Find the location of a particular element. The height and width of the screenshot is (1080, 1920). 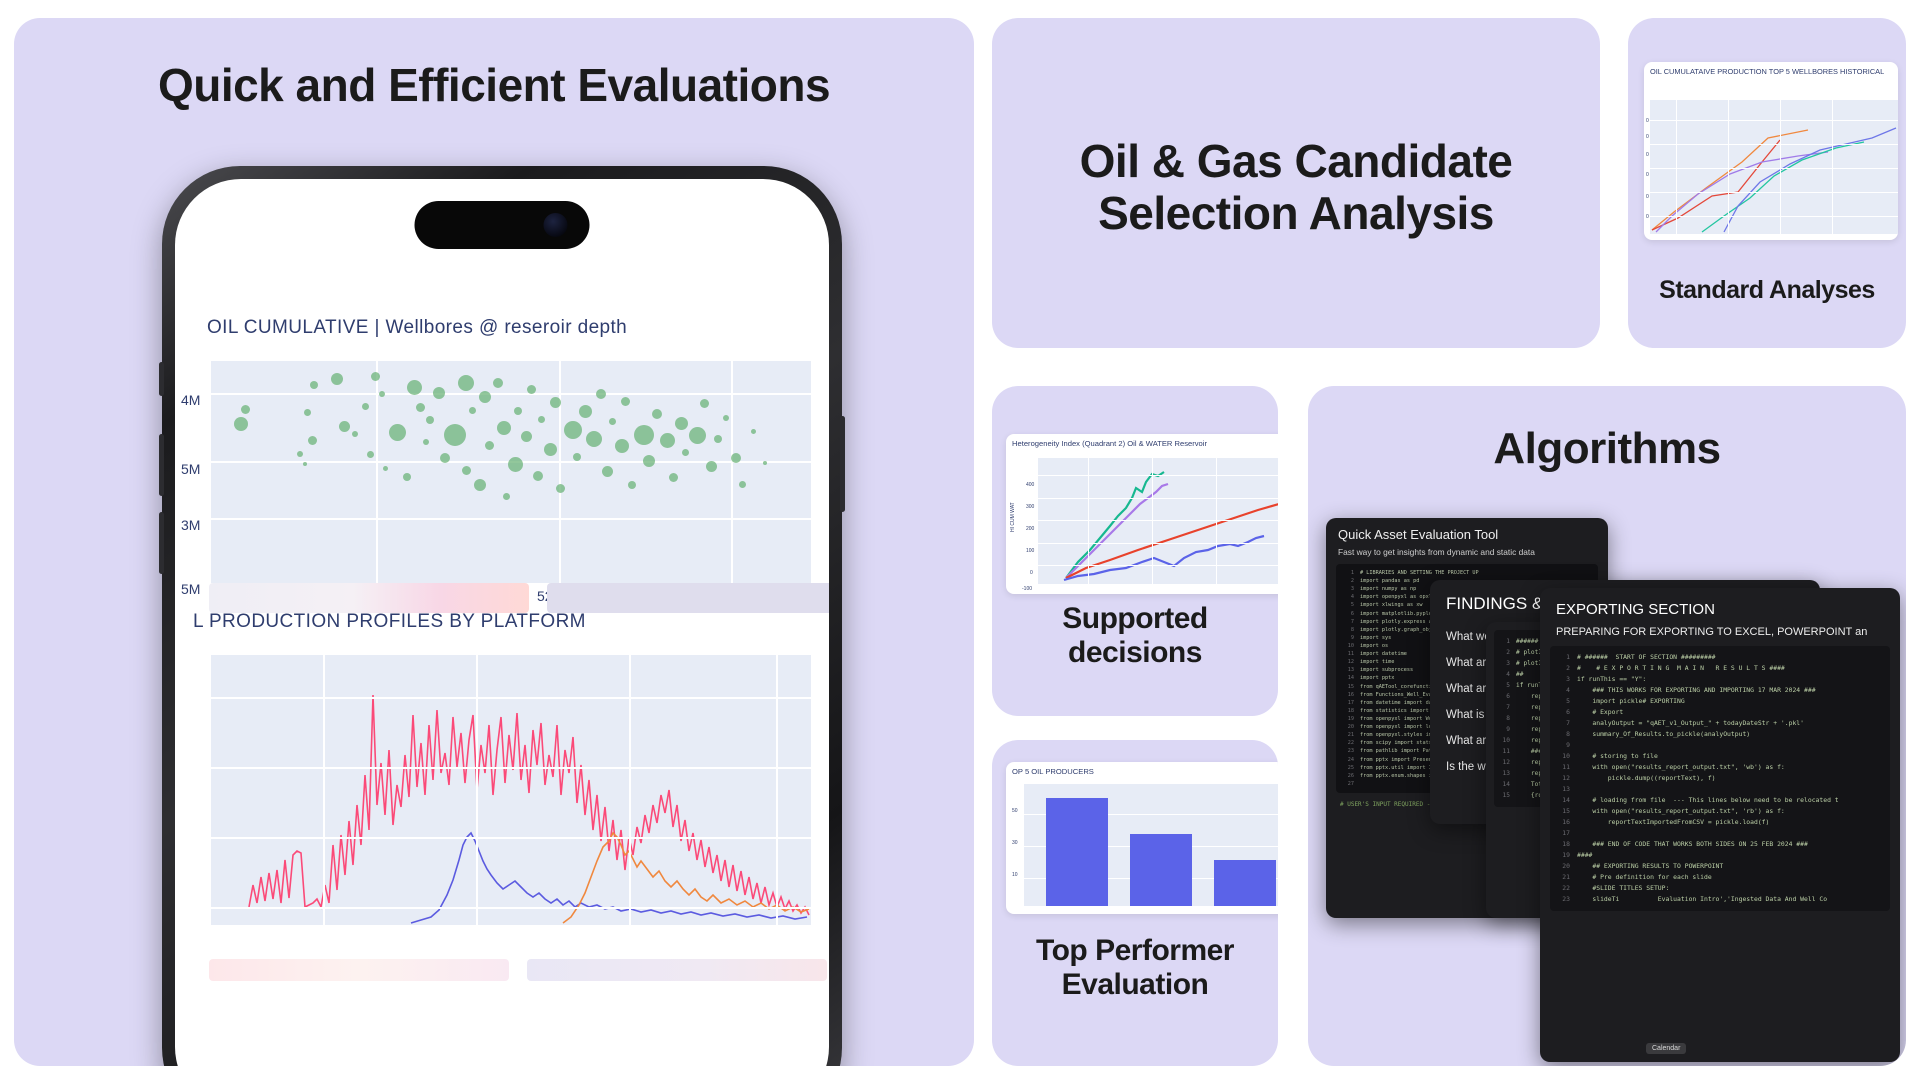

chart1-ytick-0: 4M is located at coordinates (191, 400).